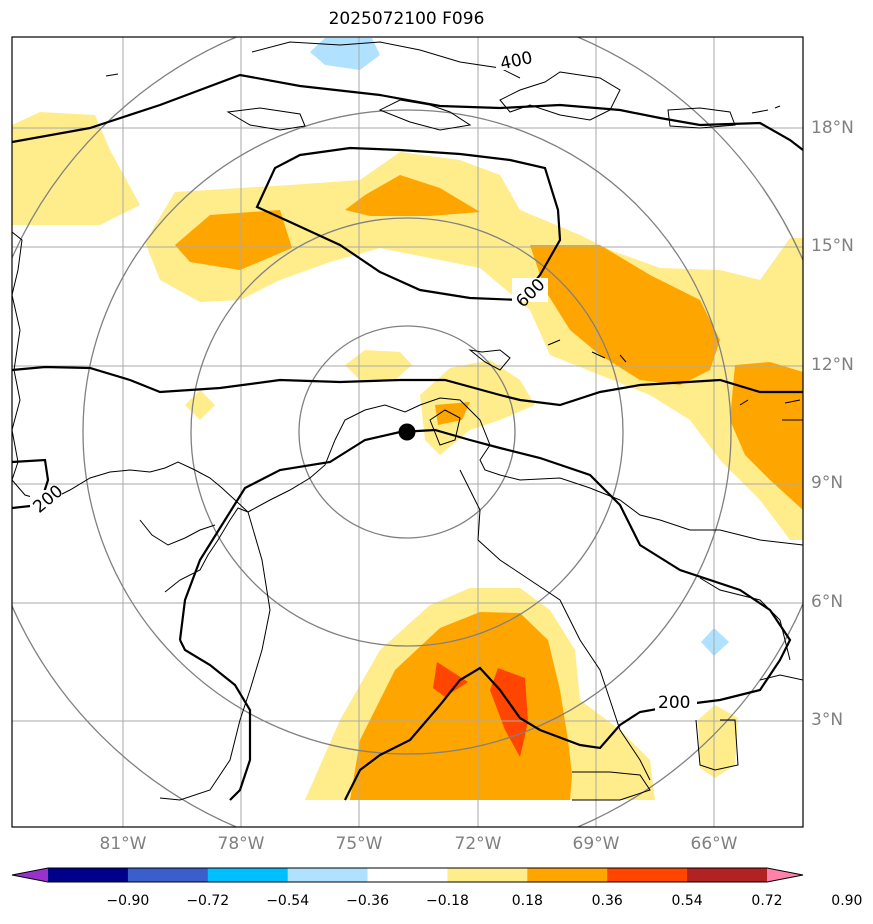  What do you see at coordinates (407, 386) in the screenshot?
I see `contour-lat12` at bounding box center [407, 386].